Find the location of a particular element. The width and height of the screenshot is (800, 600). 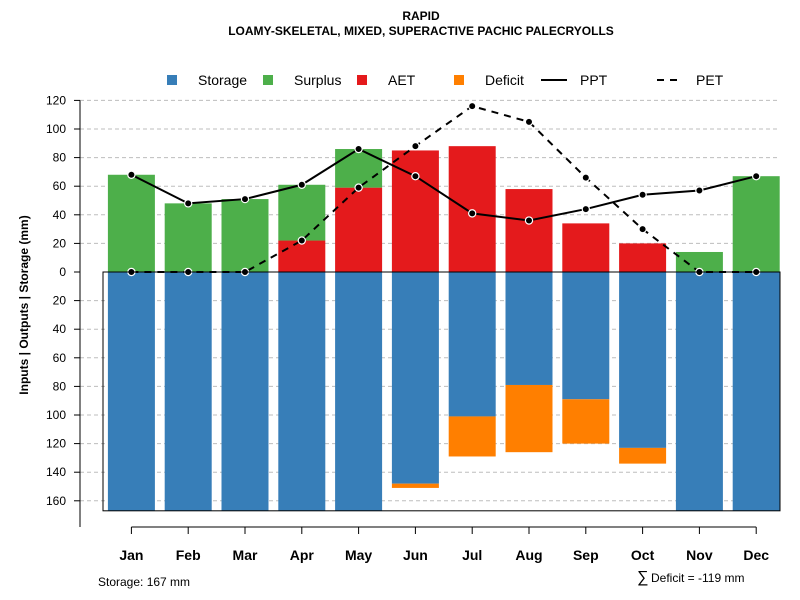

x-tick-label: Mar is located at coordinates (245, 555).